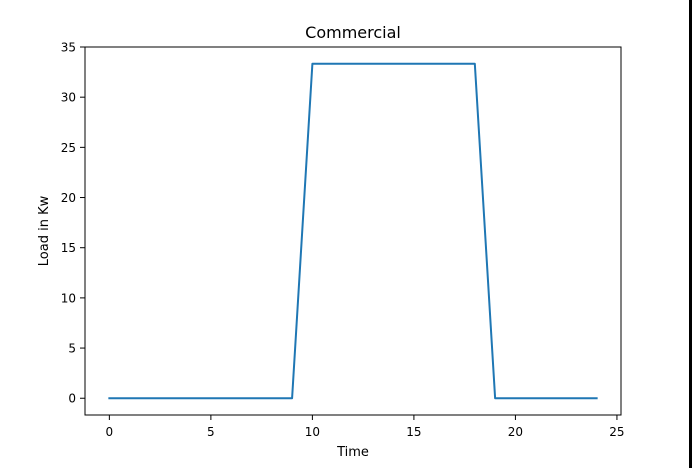 The height and width of the screenshot is (468, 692). Describe the element at coordinates (690, 234) in the screenshot. I see `window-edge` at that location.